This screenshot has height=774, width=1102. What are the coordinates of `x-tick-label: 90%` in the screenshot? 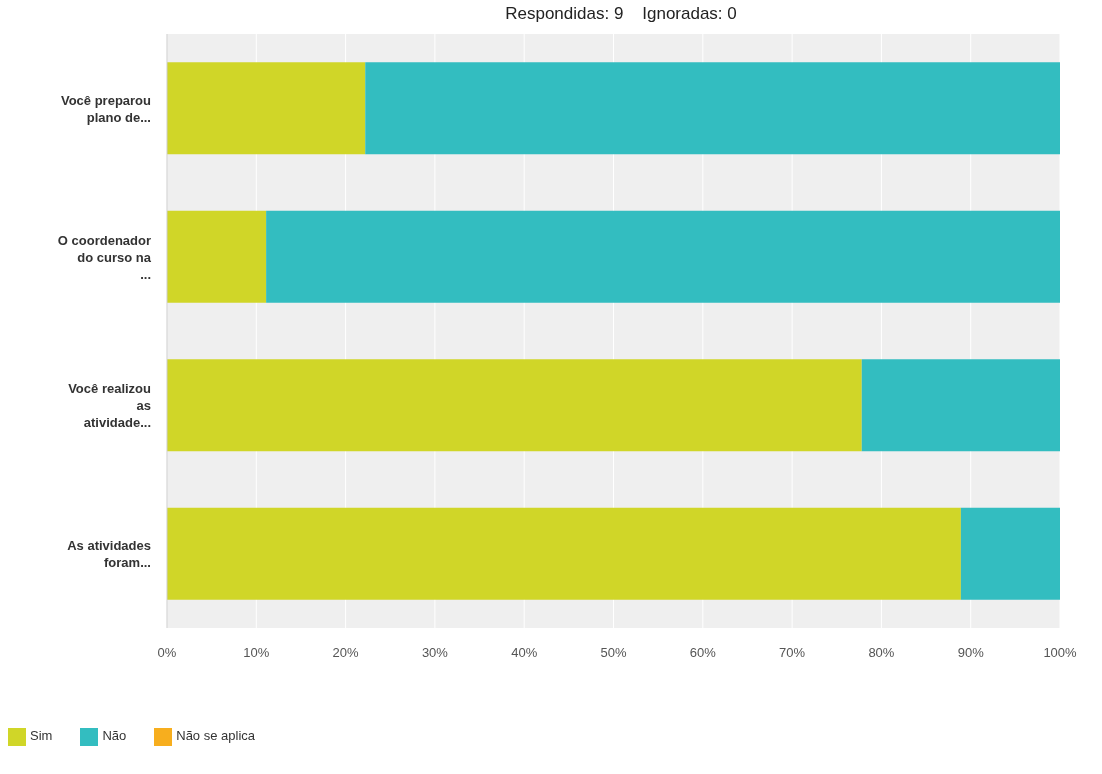 It's located at (971, 653).